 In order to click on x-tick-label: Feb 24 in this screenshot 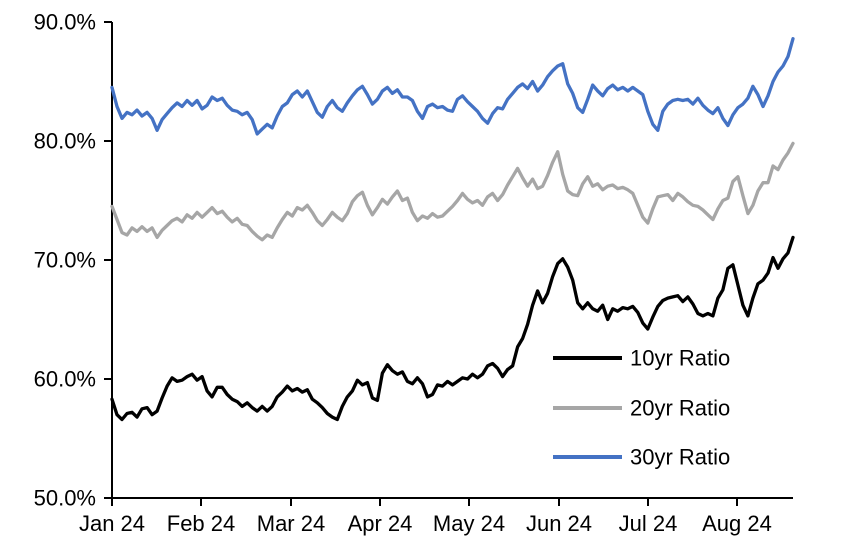, I will do `click(201, 523)`.